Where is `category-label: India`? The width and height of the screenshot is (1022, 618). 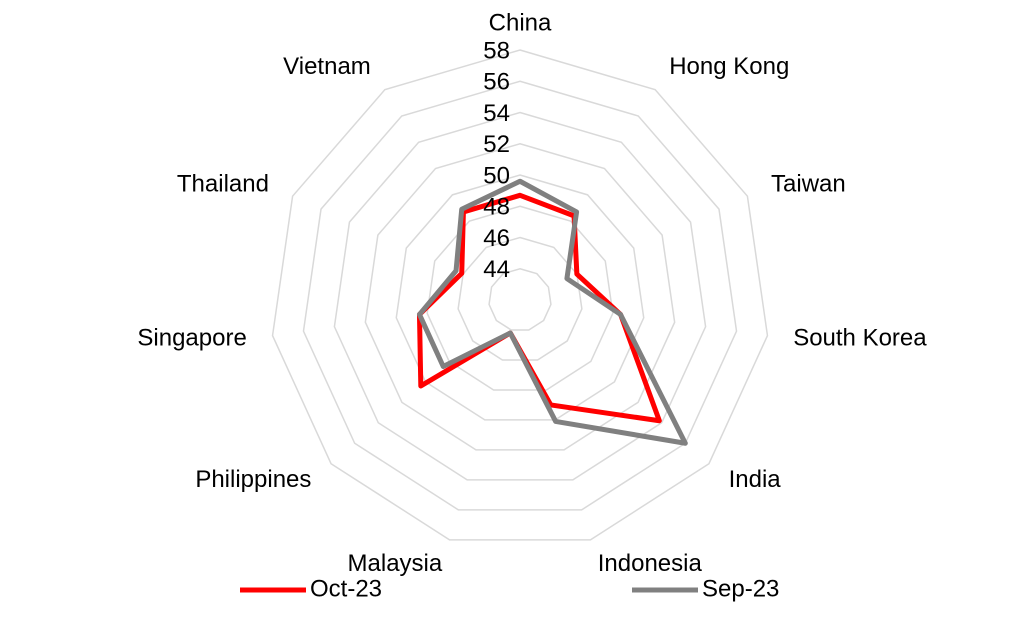
category-label: India is located at coordinates (755, 479).